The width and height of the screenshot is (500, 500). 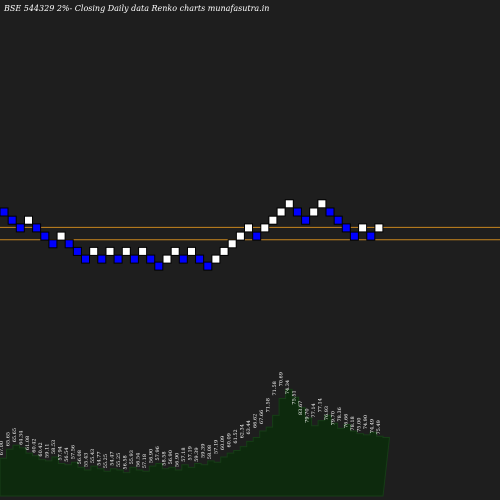 I want to click on price-label: 74.90, so click(x=366, y=422).